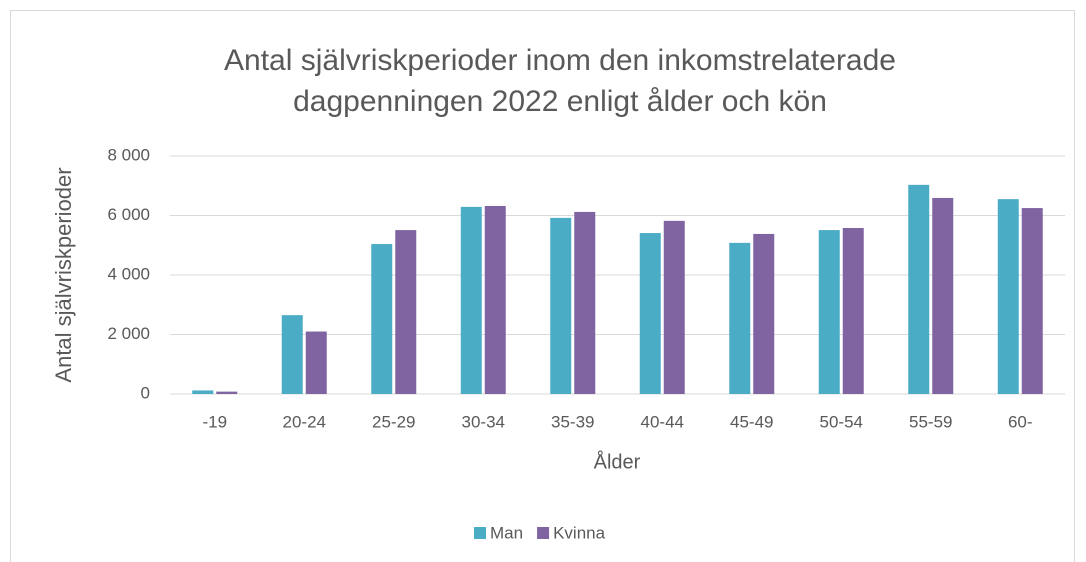 Image resolution: width=1086 pixels, height=562 pixels. What do you see at coordinates (214, 421) in the screenshot?
I see `x-tick-label: -19` at bounding box center [214, 421].